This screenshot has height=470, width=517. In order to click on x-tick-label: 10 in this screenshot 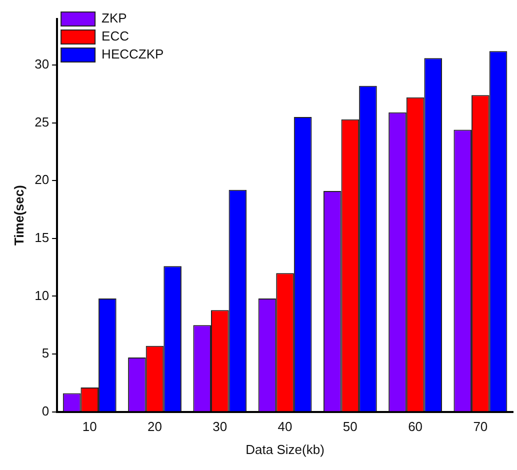, I will do `click(89, 426)`.